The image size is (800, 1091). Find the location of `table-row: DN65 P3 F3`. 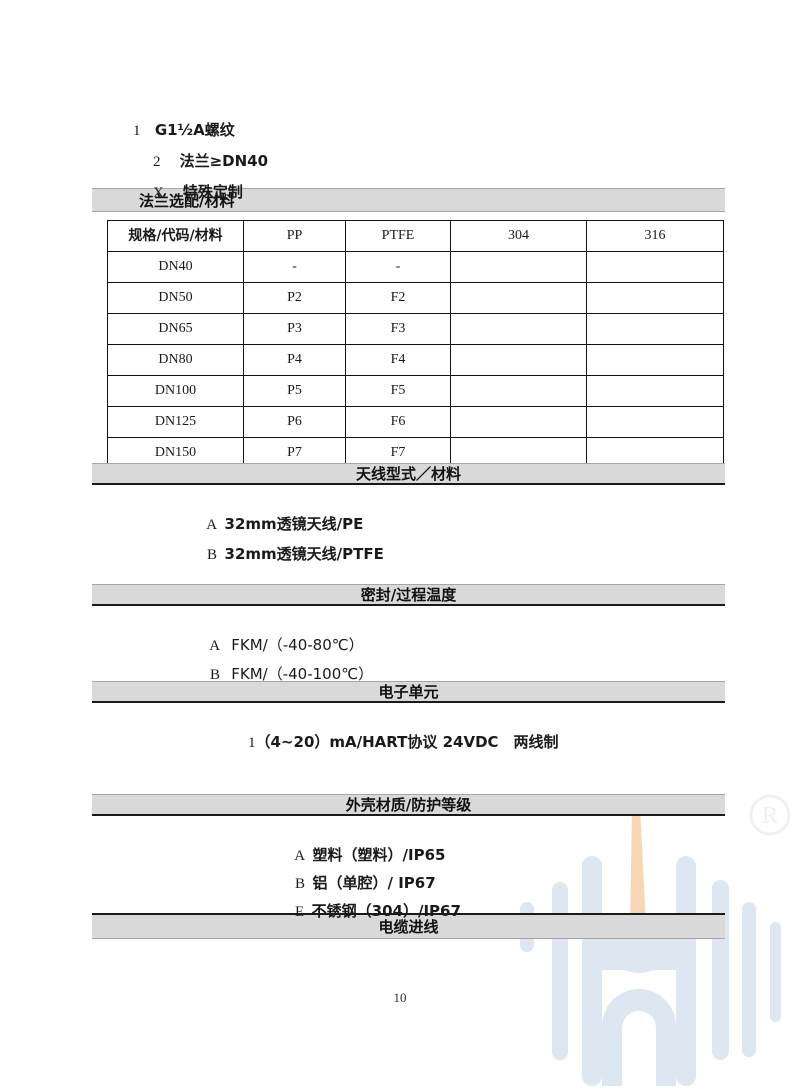

table-row: DN65 P3 F3 is located at coordinates (415, 329).